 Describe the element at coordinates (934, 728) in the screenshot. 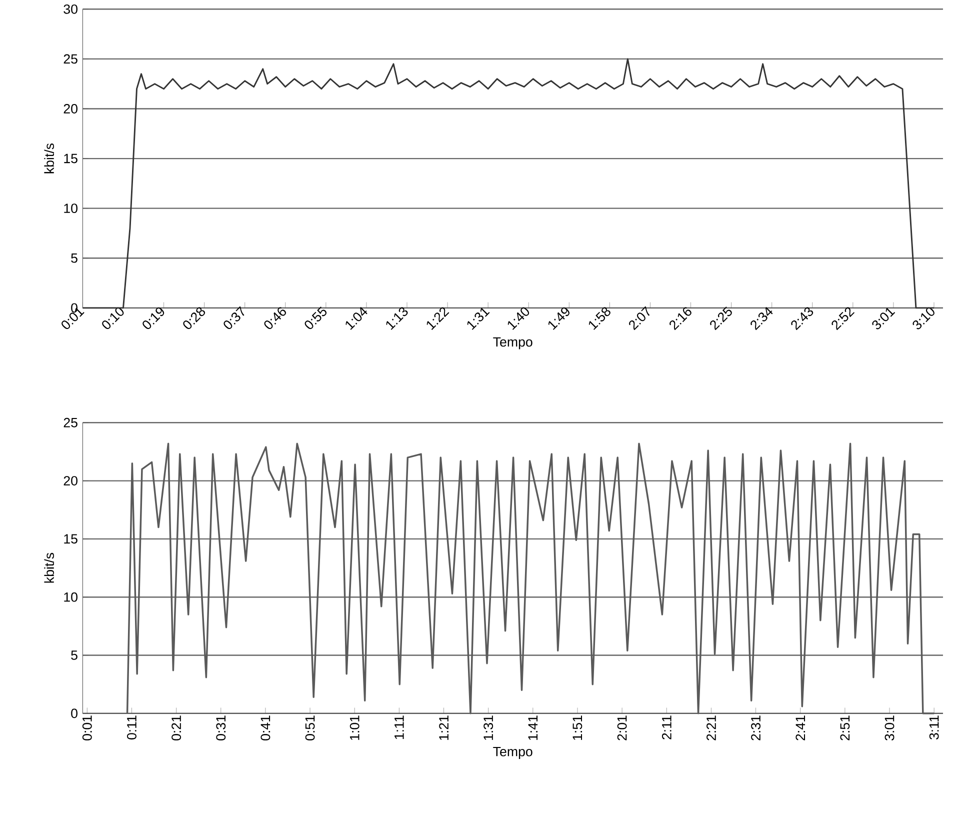

I see `x-tick-label: 3:11` at that location.